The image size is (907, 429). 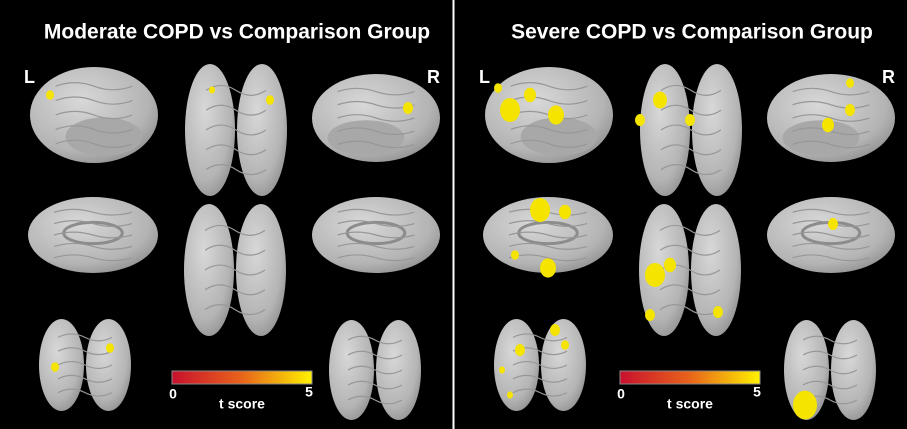 I want to click on hemisphere-label: R, so click(x=888, y=77).